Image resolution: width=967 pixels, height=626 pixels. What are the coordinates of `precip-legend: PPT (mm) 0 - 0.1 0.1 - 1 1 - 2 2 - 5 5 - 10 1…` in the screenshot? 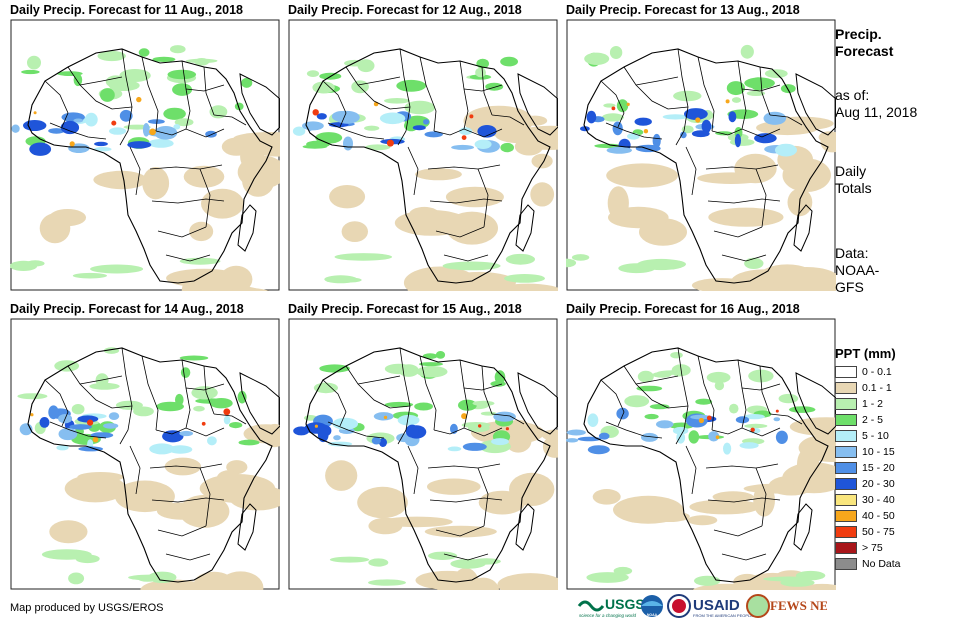 It's located at (868, 459).